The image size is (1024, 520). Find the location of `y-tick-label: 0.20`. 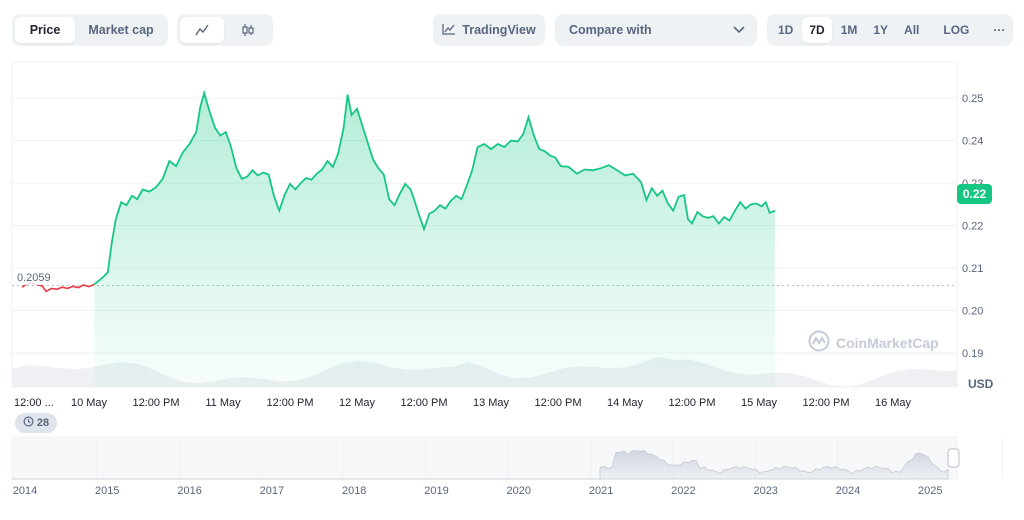

y-tick-label: 0.20 is located at coordinates (972, 312).